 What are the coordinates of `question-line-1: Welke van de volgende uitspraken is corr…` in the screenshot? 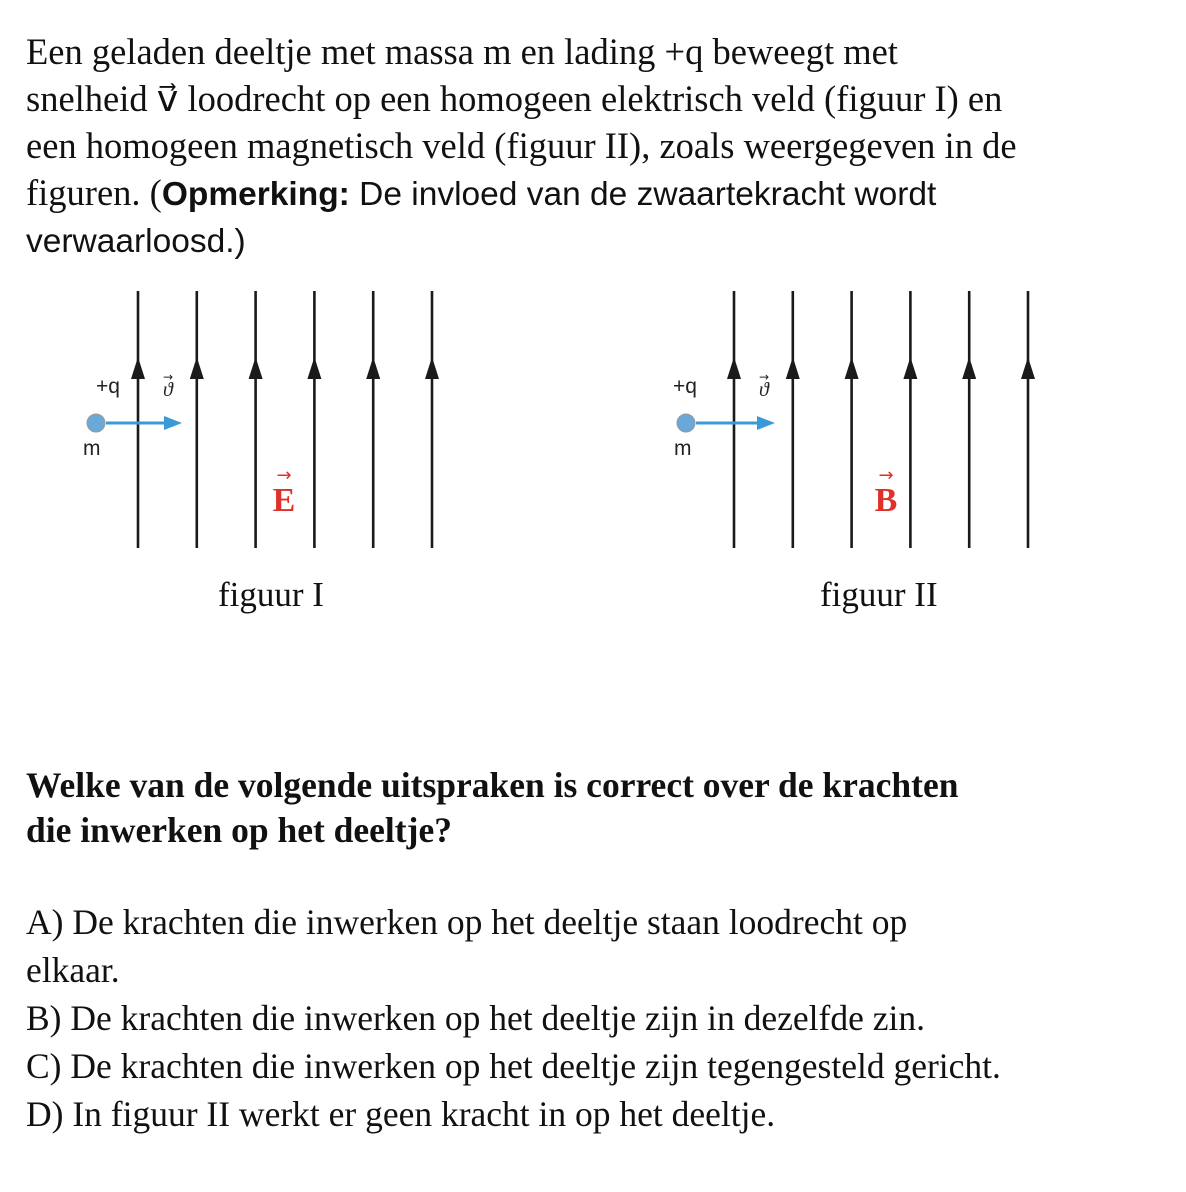 It's located at (492, 785).